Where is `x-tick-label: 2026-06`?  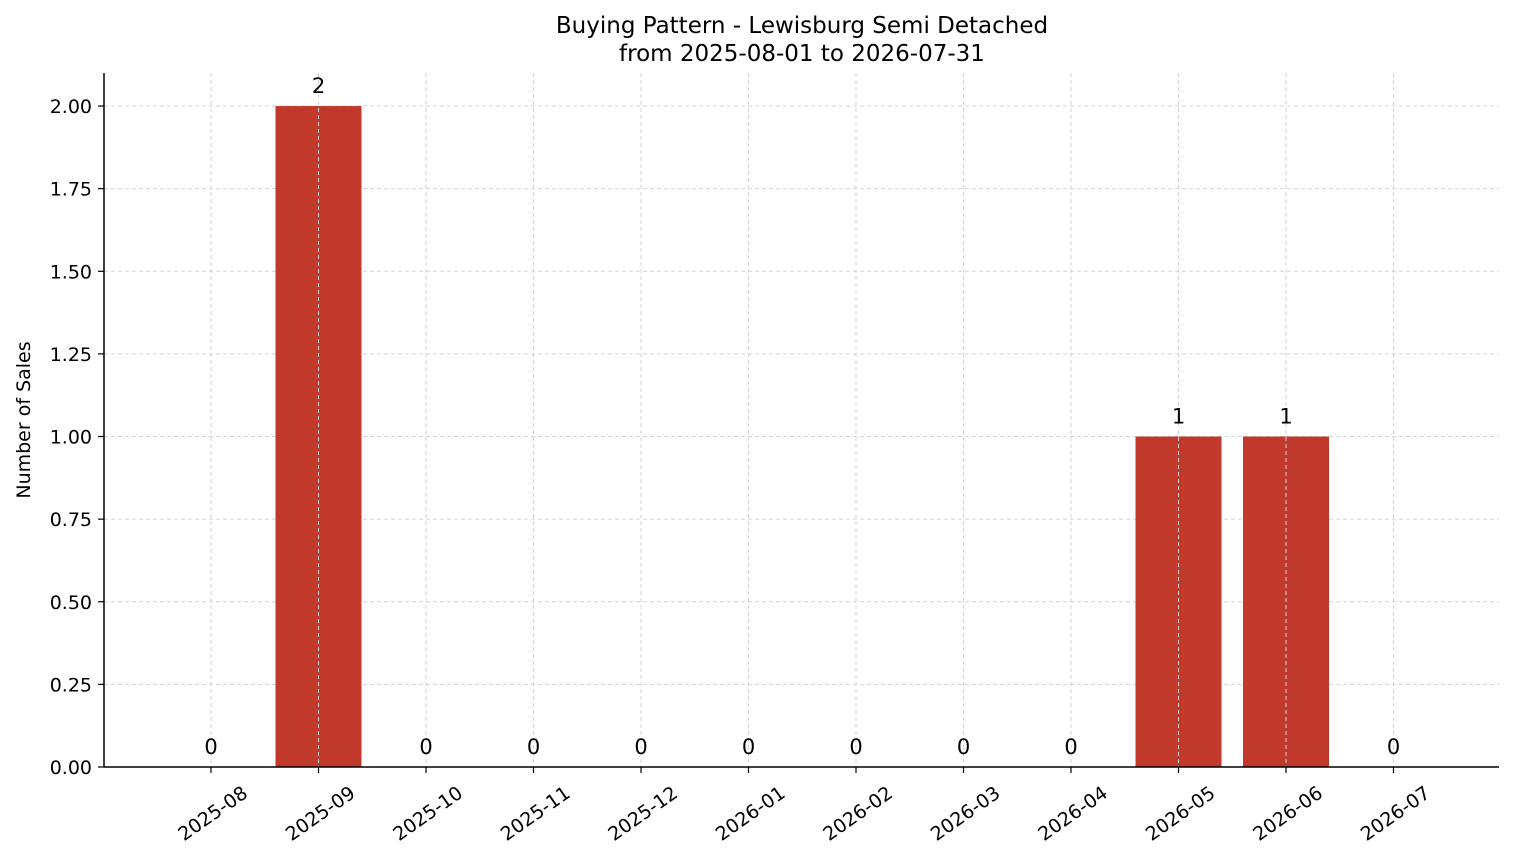 x-tick-label: 2026-06 is located at coordinates (1288, 814).